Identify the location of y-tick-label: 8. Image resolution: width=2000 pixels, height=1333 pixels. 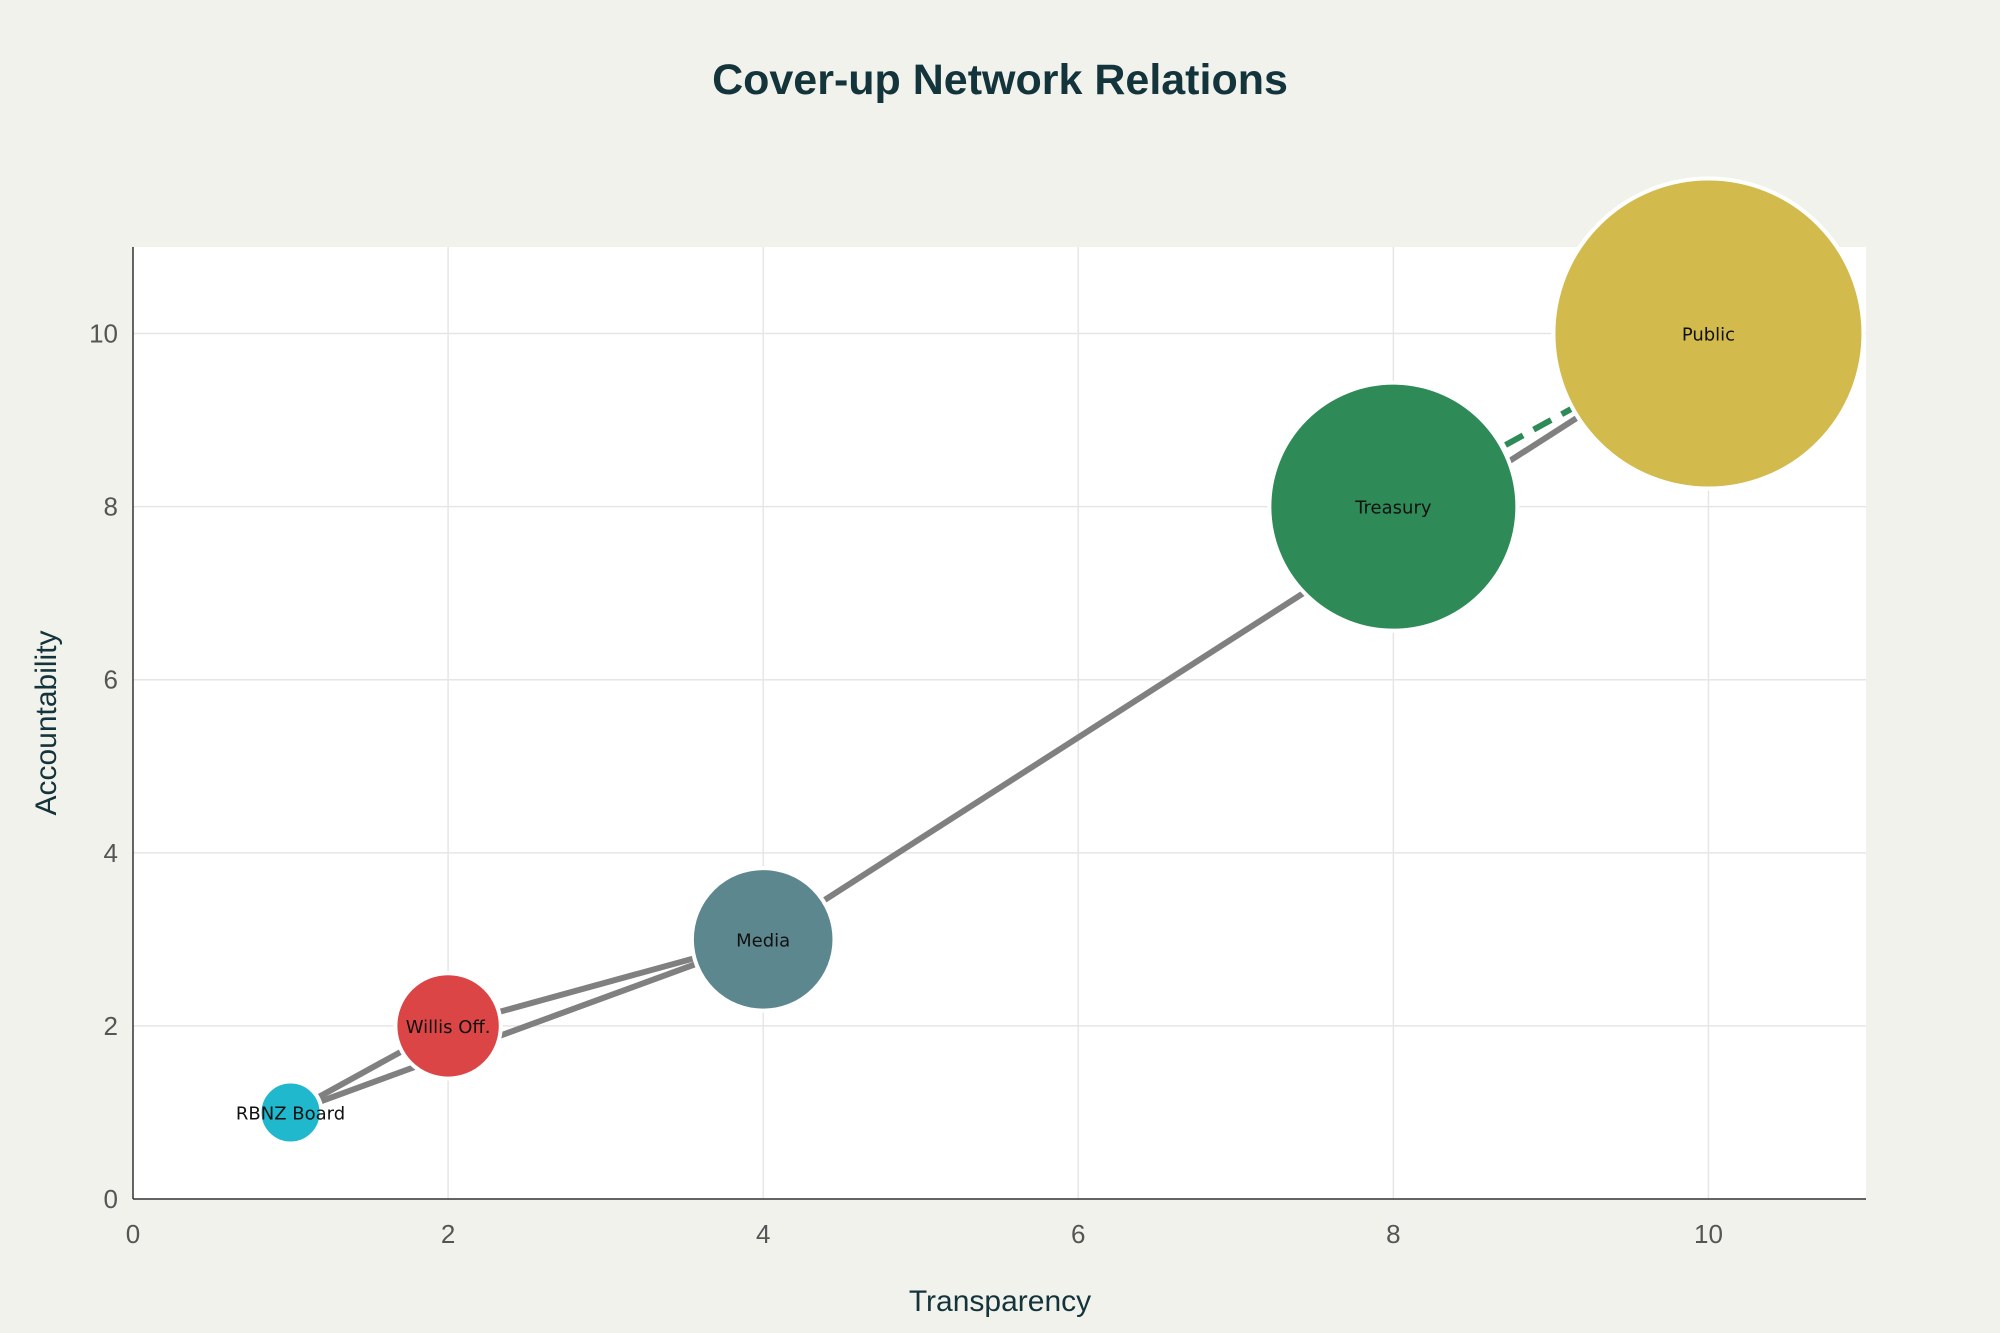
(111, 507).